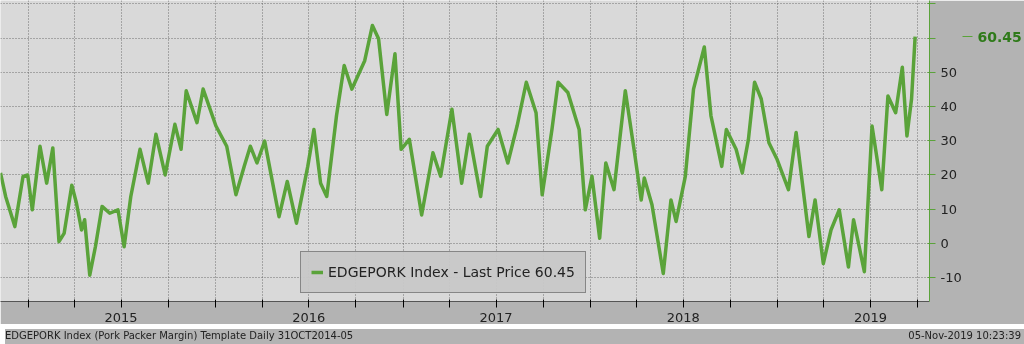 Image resolution: width=1024 pixels, height=344 pixels. What do you see at coordinates (451, 272) in the screenshot?
I see `legend-label: EDGEPORK Index - Last Price 60.45` at bounding box center [451, 272].